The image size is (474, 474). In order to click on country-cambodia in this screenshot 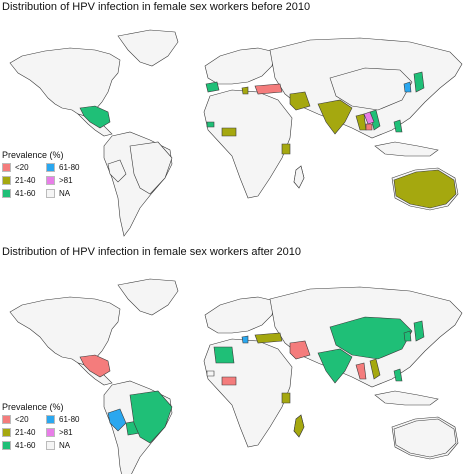, I will do `click(369, 127)`.